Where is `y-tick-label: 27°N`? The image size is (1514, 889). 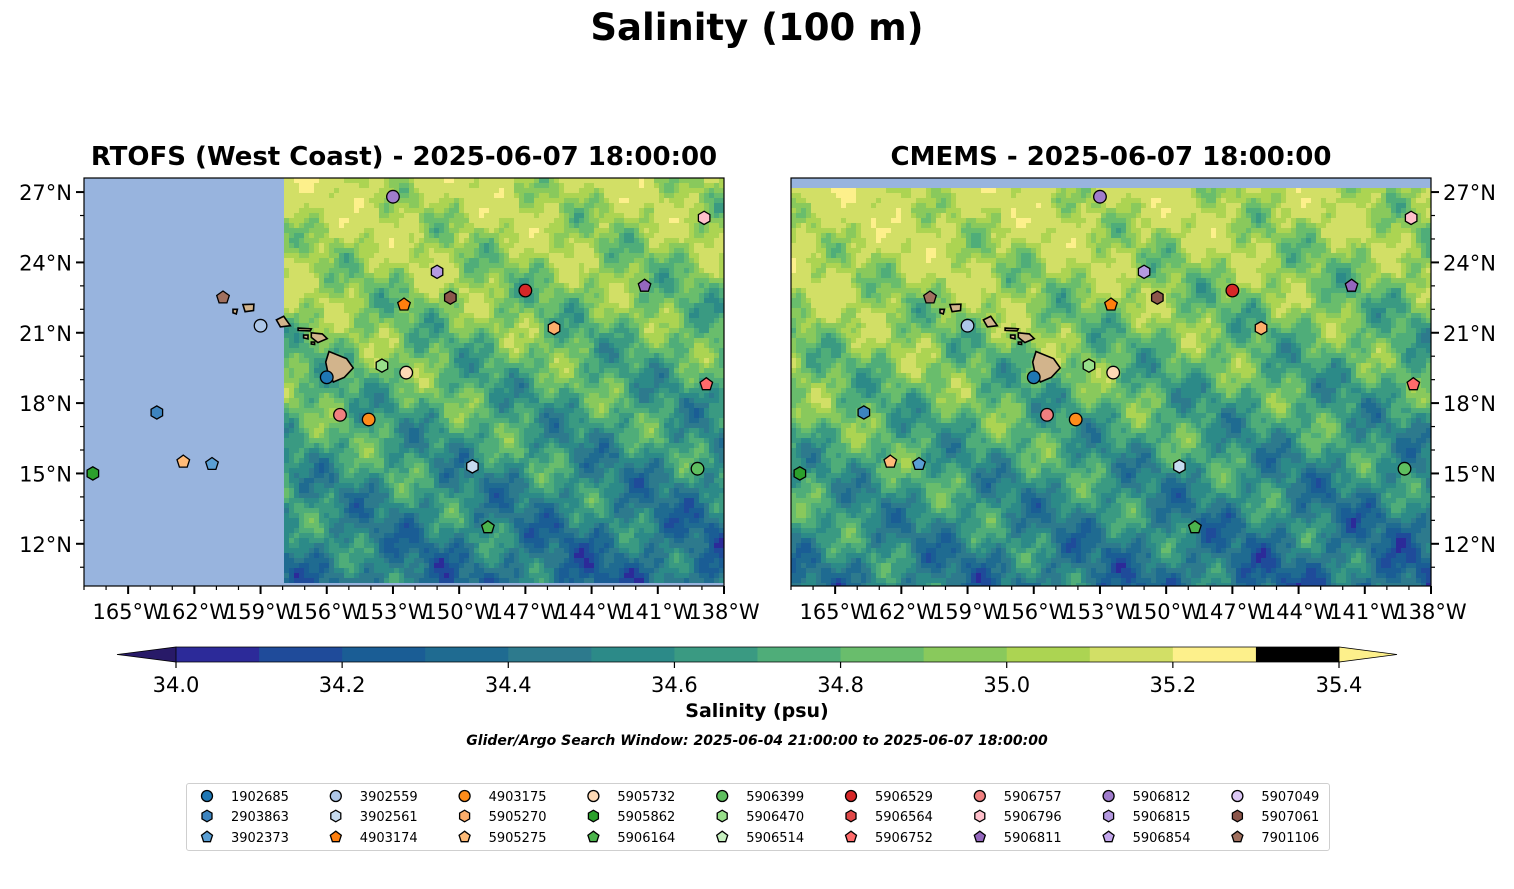
y-tick-label: 27°N is located at coordinates (1469, 193).